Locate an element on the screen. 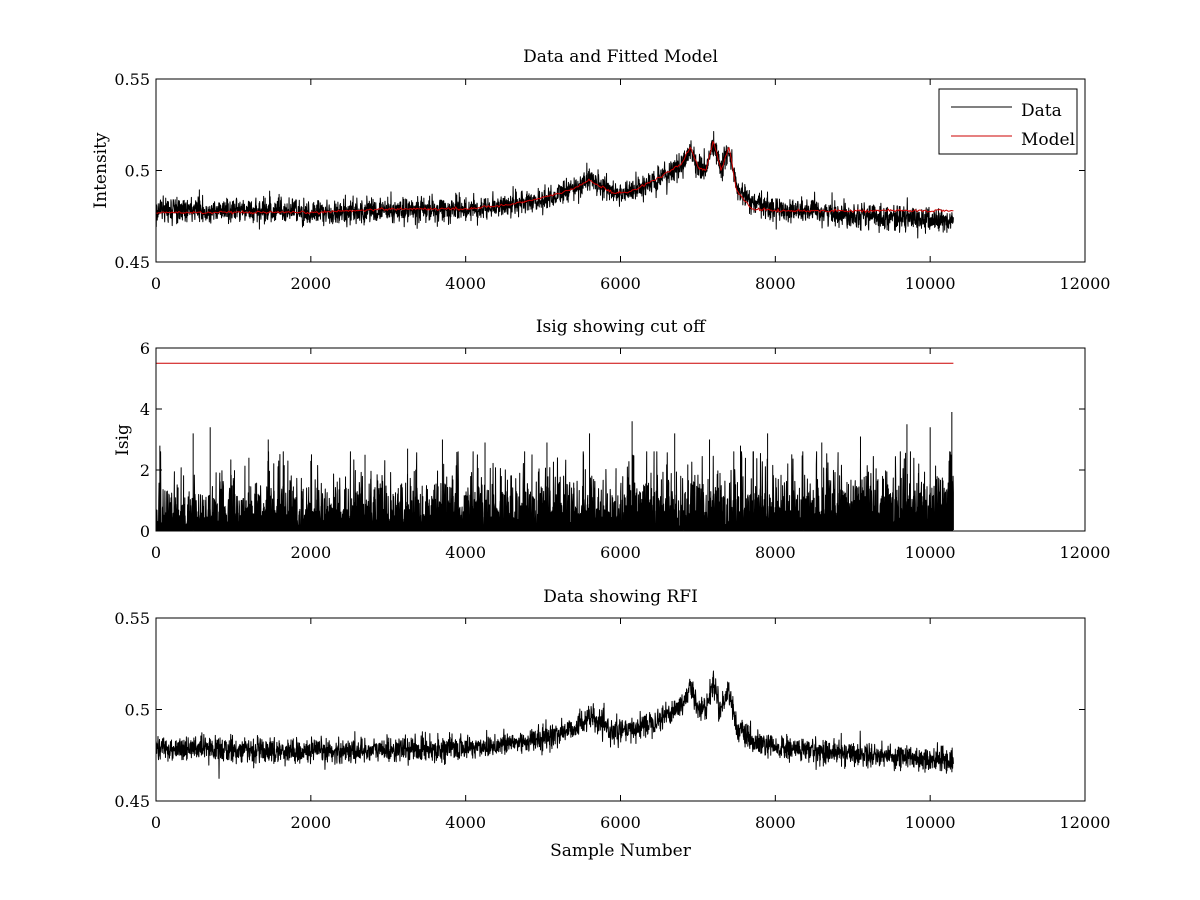 This screenshot has width=1200, height=900. series-line-model is located at coordinates (554, 177).